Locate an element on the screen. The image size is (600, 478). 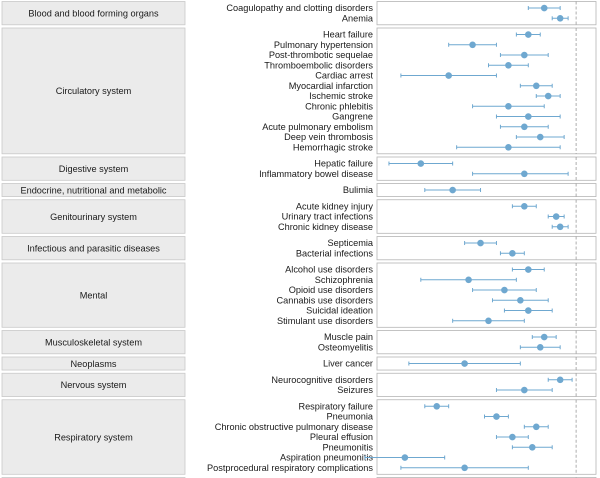
category-label: Musculoskeletal system is located at coordinates (93, 342).